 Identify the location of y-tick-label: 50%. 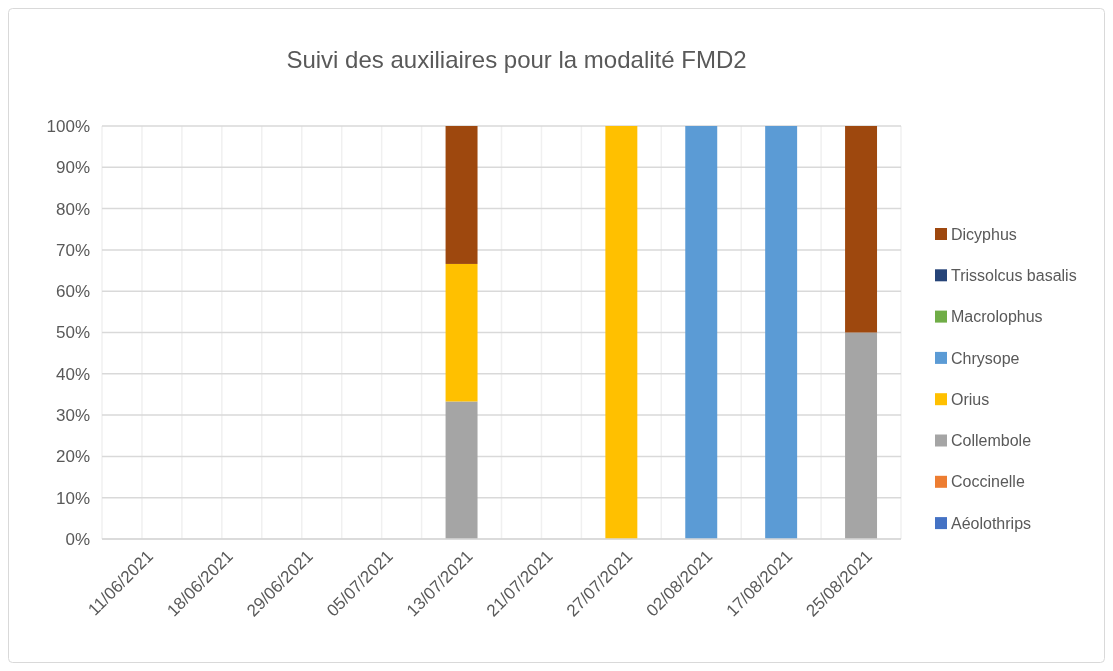
(72, 333).